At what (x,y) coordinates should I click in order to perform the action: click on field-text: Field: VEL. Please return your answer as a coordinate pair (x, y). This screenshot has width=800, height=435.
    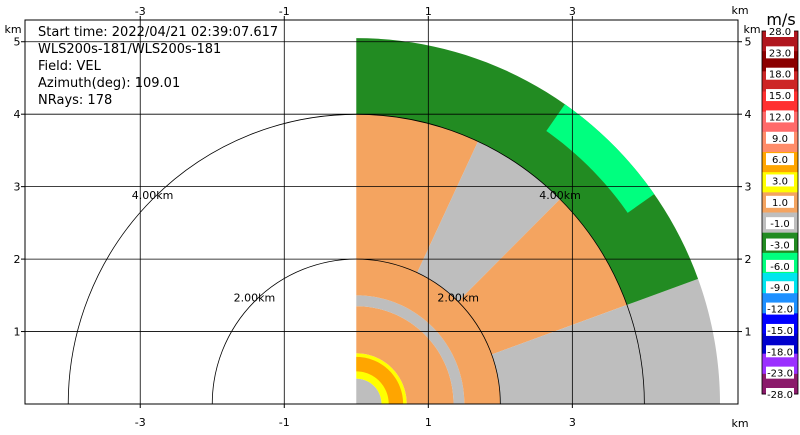
    Looking at the image, I should click on (69, 66).